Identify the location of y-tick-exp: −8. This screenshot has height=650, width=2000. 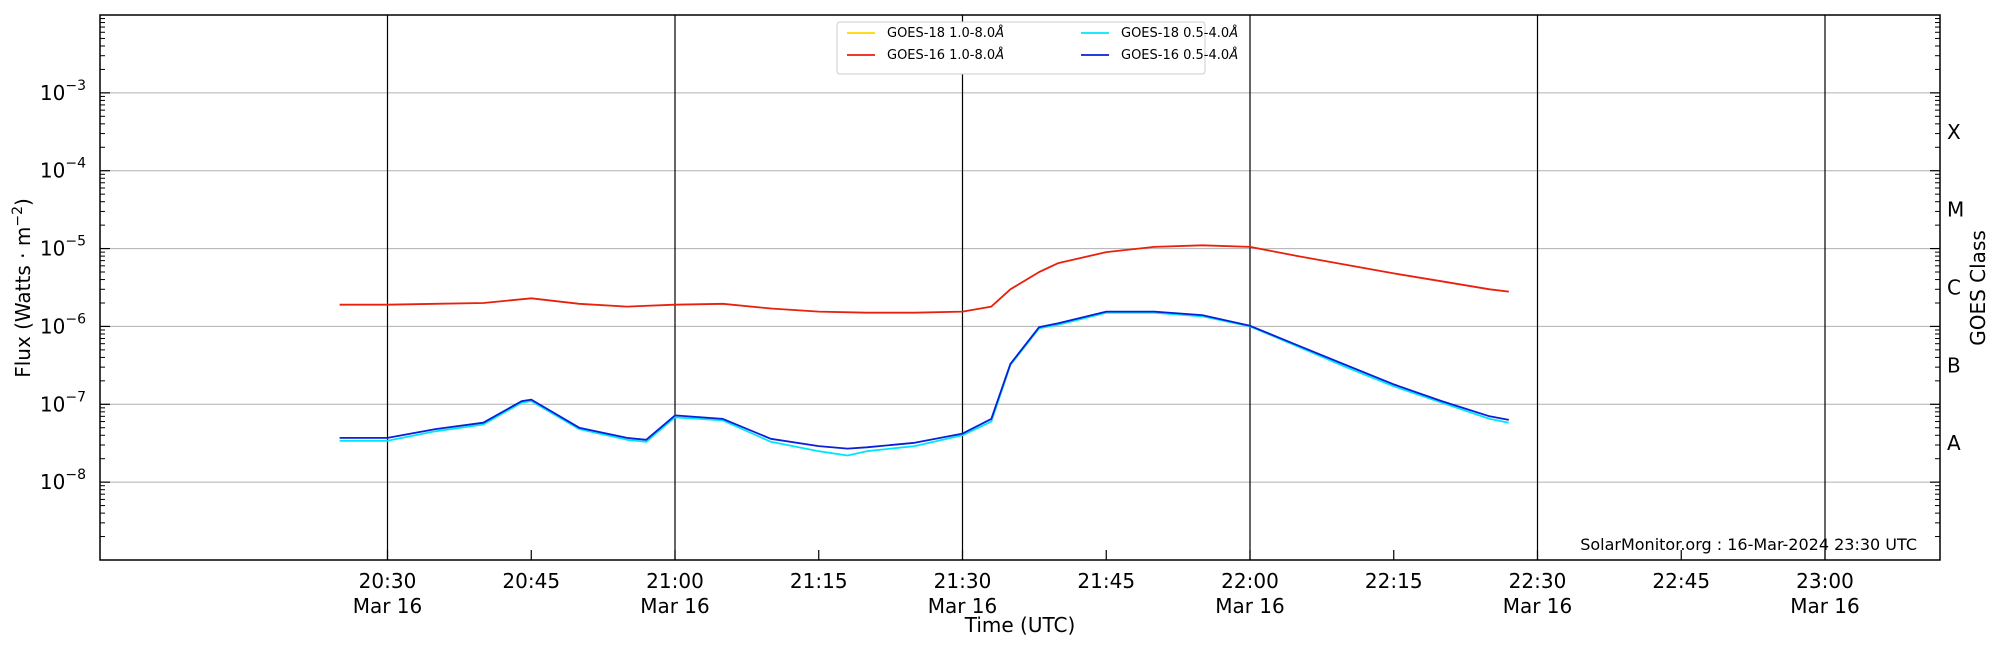
(75, 475).